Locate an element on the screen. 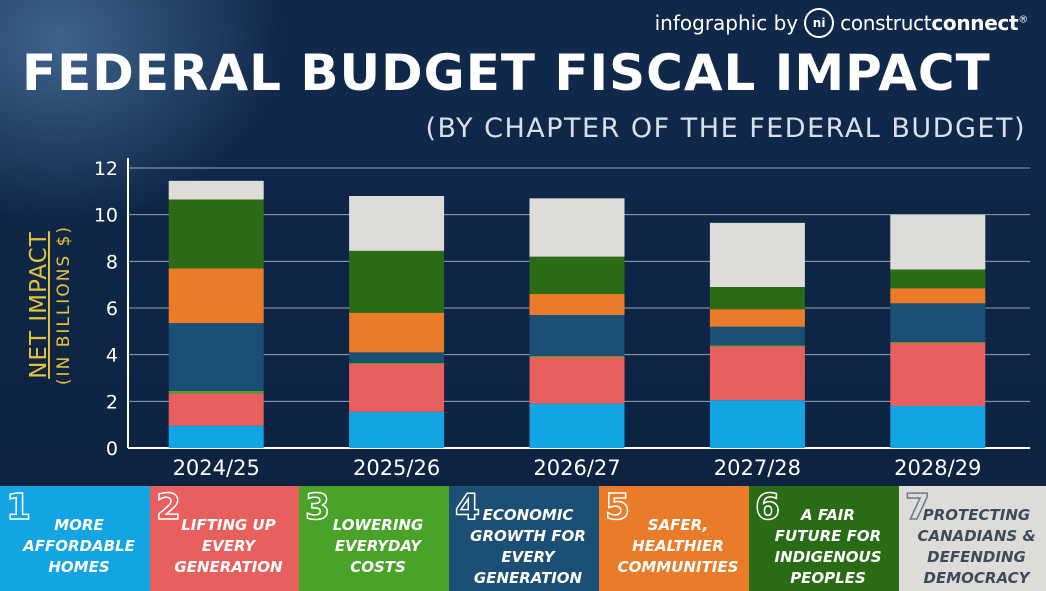 Image resolution: width=1046 pixels, height=591 pixels. credit-prefix: infographic by is located at coordinates (726, 23).